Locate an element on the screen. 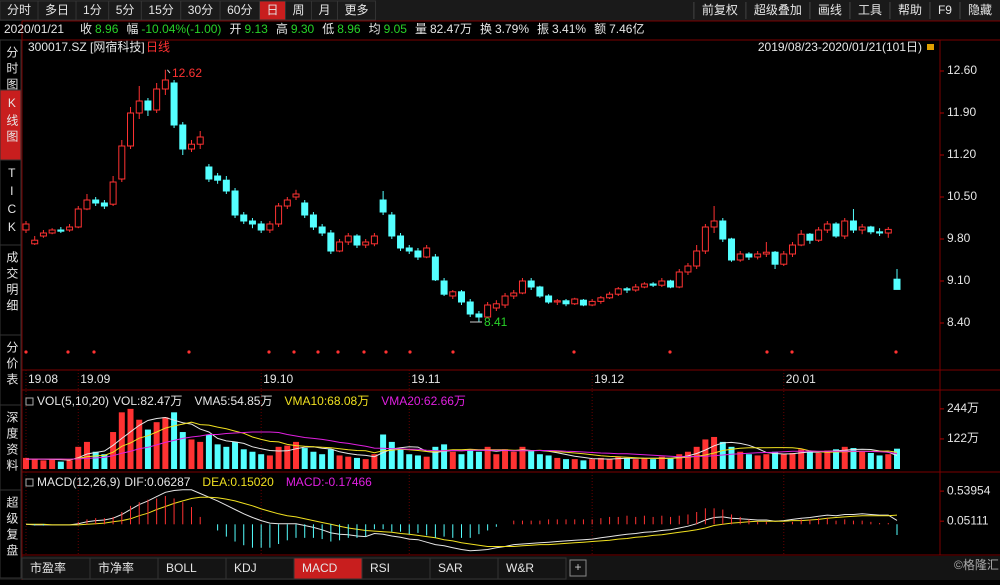  x-tick-label: 19.12 is located at coordinates (609, 379).